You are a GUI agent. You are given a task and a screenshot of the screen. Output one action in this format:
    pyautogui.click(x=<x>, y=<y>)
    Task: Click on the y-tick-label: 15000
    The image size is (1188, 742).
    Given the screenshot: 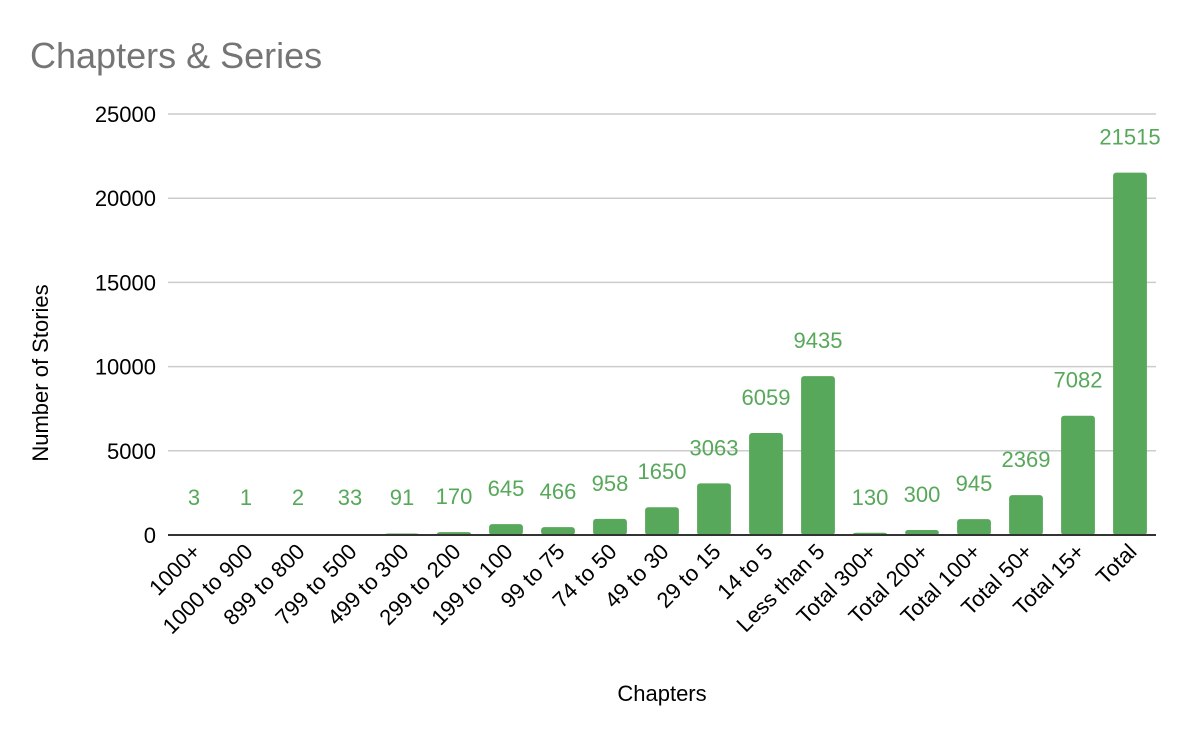 What is the action you would take?
    pyautogui.click(x=125, y=282)
    